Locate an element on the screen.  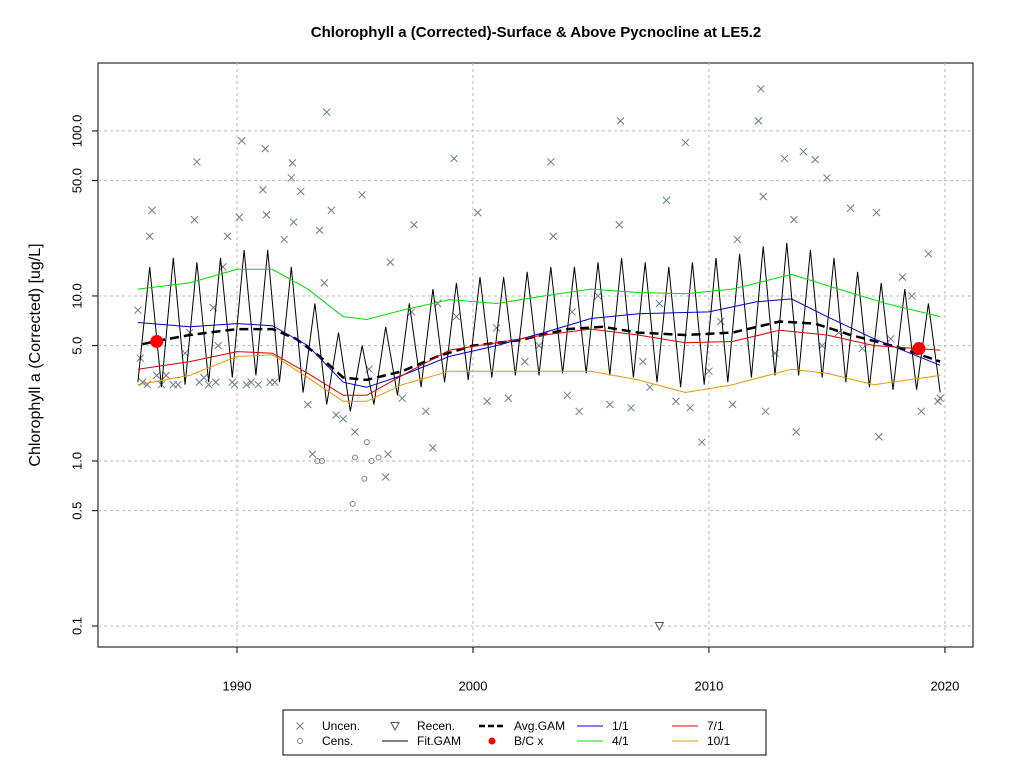
y-tick-label: 5.0 is located at coordinates (76, 346).